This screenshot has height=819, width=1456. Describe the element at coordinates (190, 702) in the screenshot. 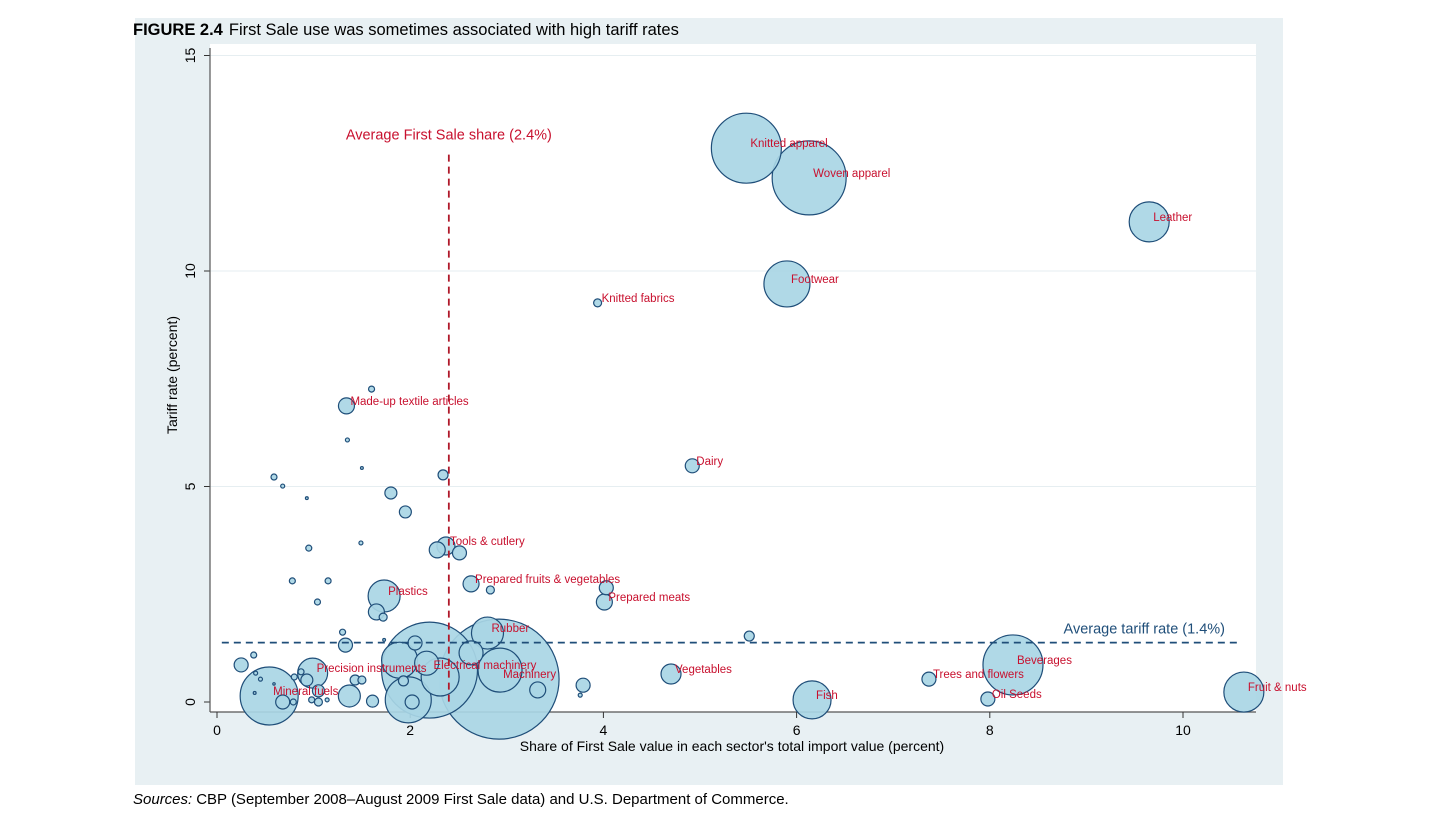

I see `y-tick-label: 0` at that location.